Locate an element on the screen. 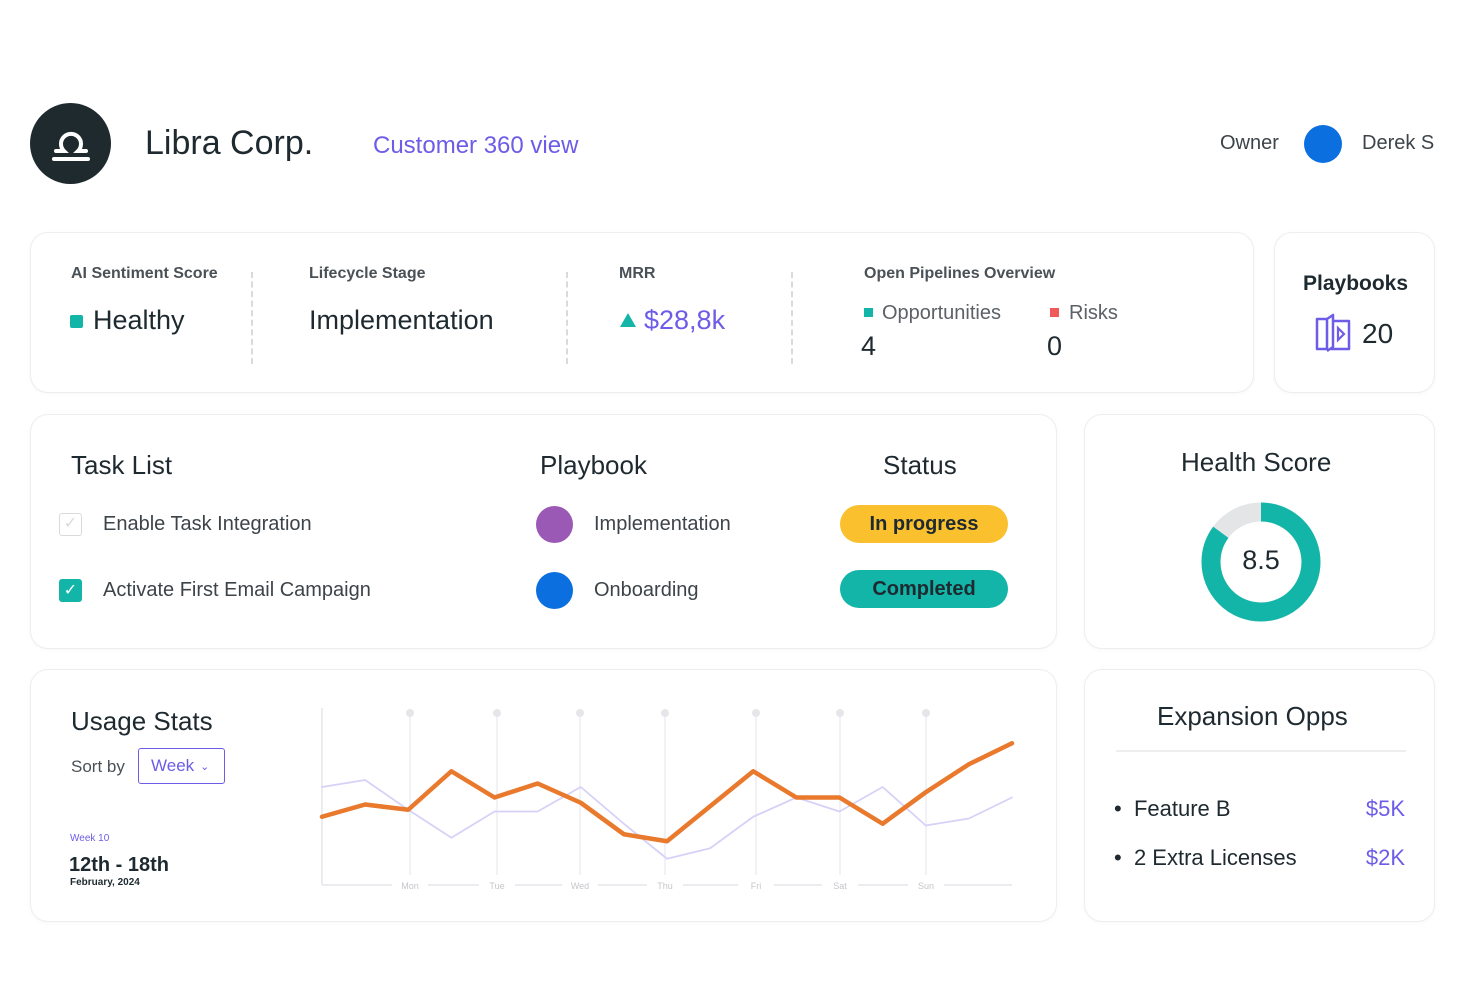 The height and width of the screenshot is (987, 1480). trend-up-icon is located at coordinates (628, 320).